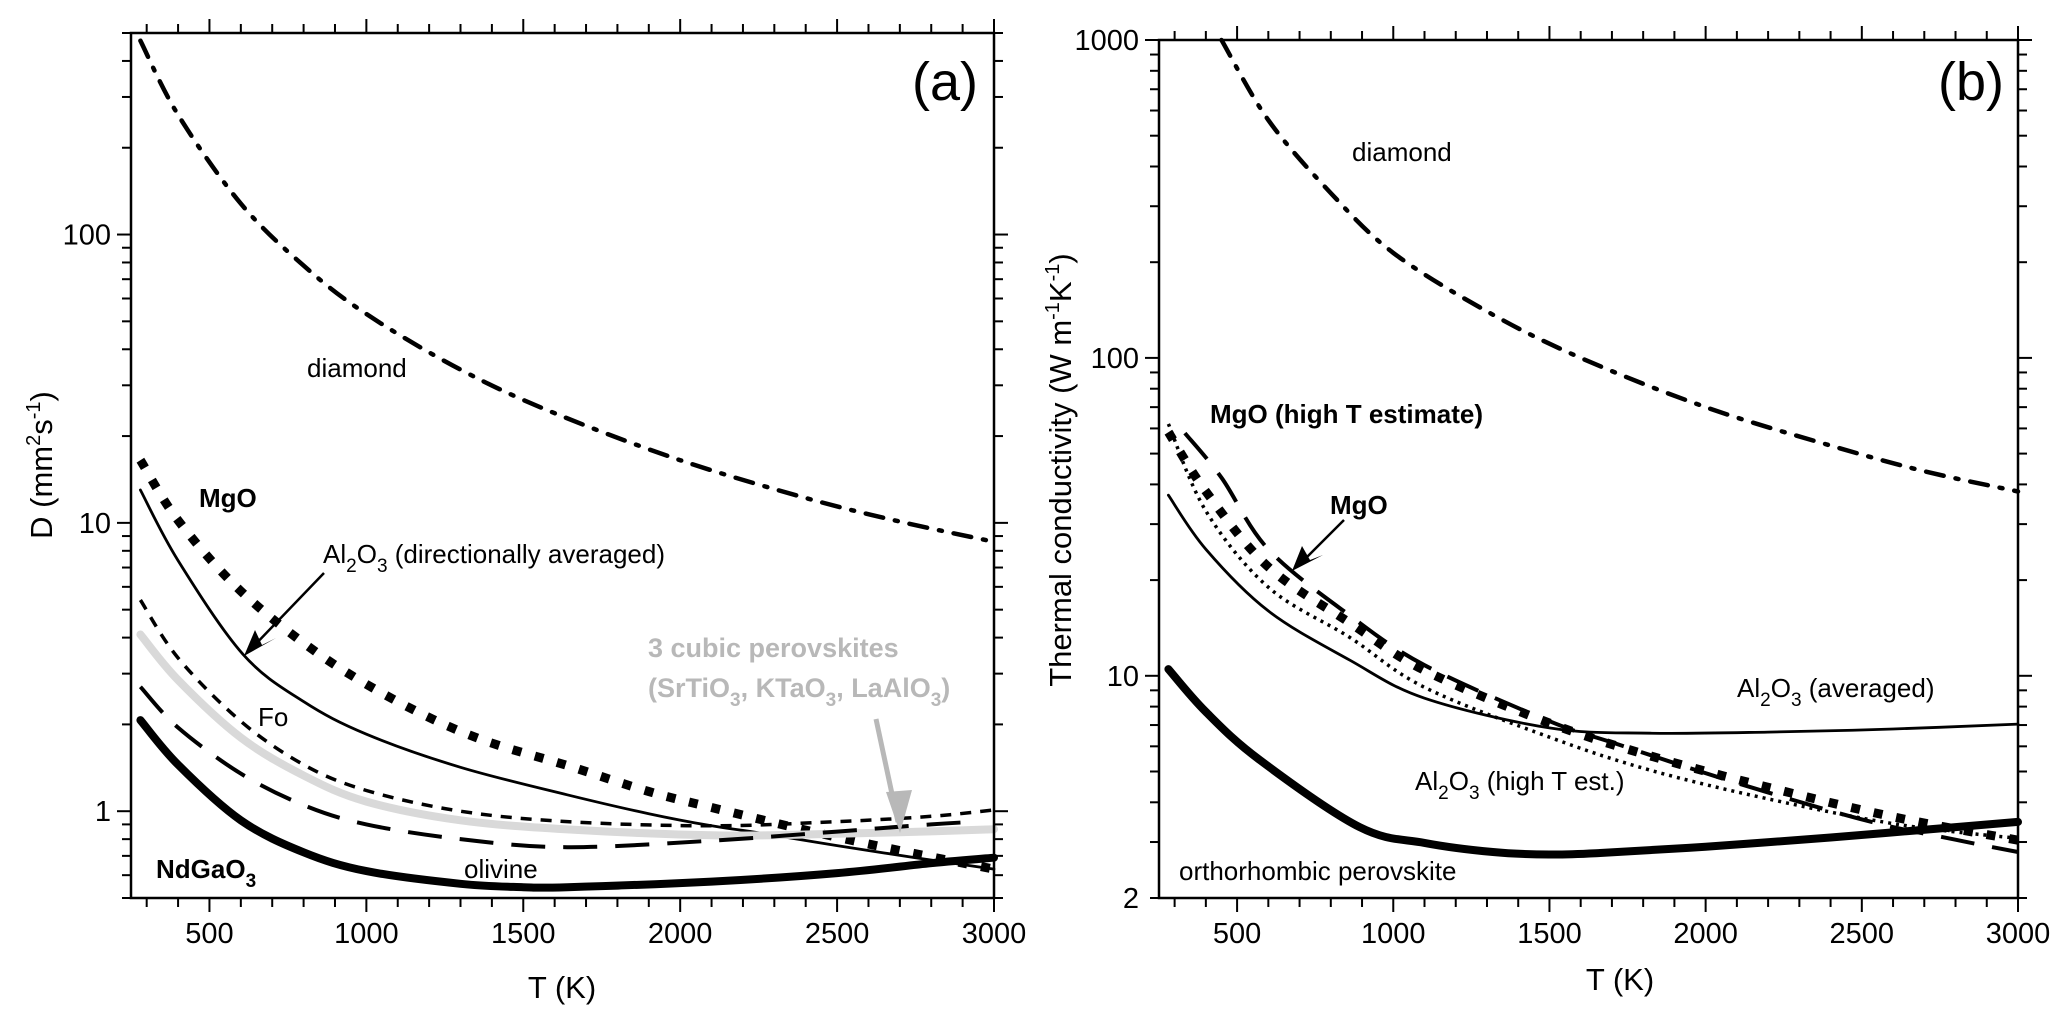  I want to click on panel-a-series-ndgao3, so click(567, 804).